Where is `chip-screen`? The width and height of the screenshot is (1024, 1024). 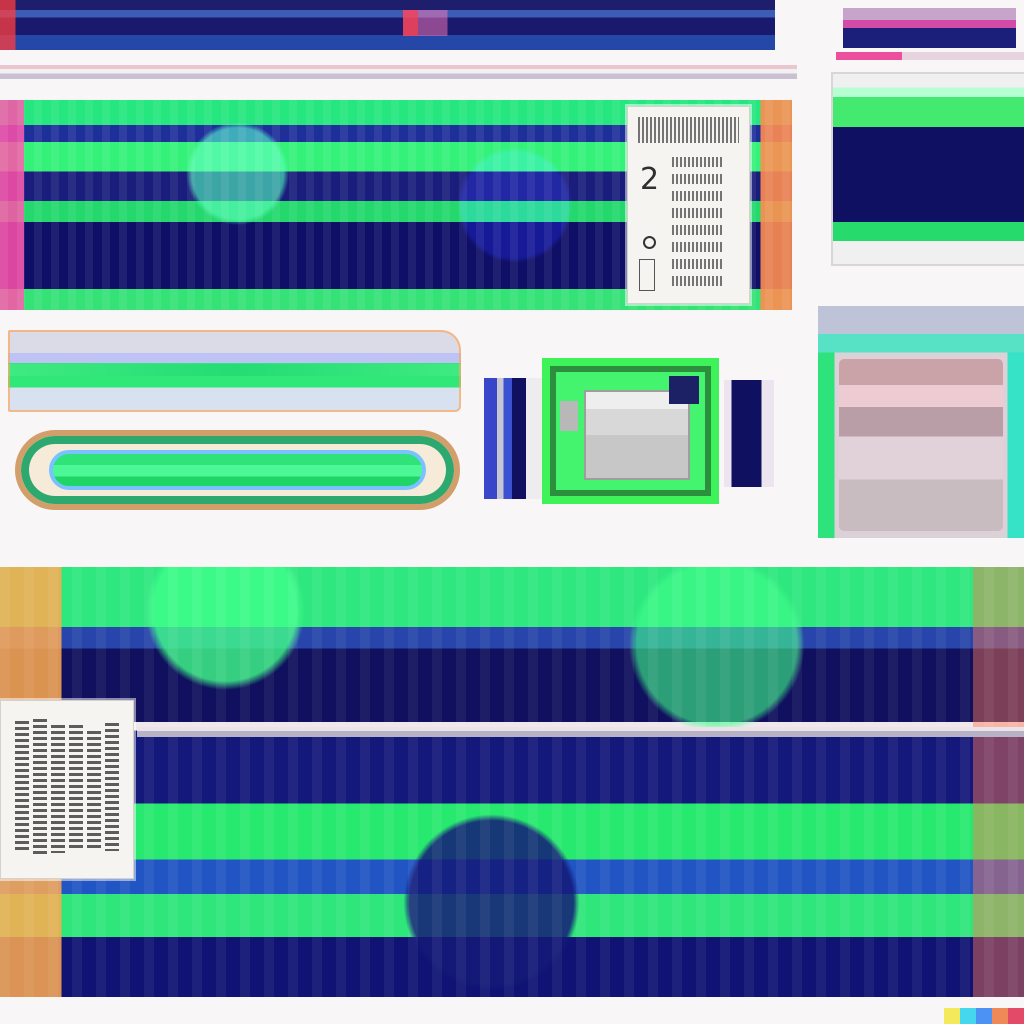
chip-screen is located at coordinates (637, 435).